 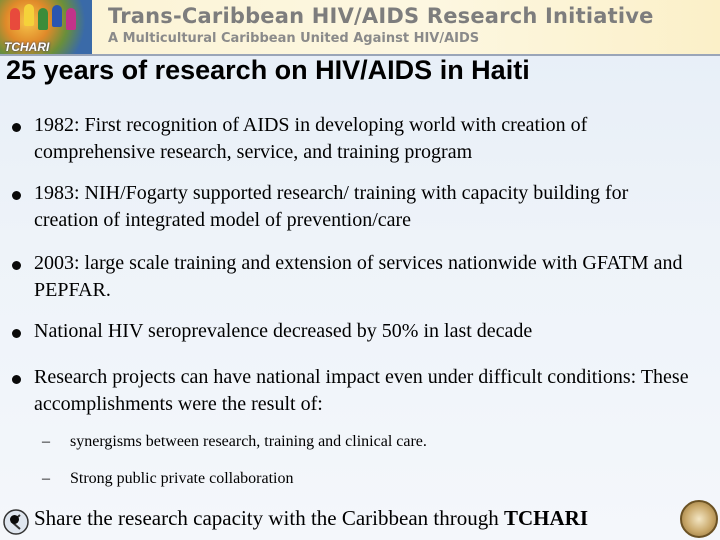 What do you see at coordinates (699, 519) in the screenshot?
I see `university-seal-icon` at bounding box center [699, 519].